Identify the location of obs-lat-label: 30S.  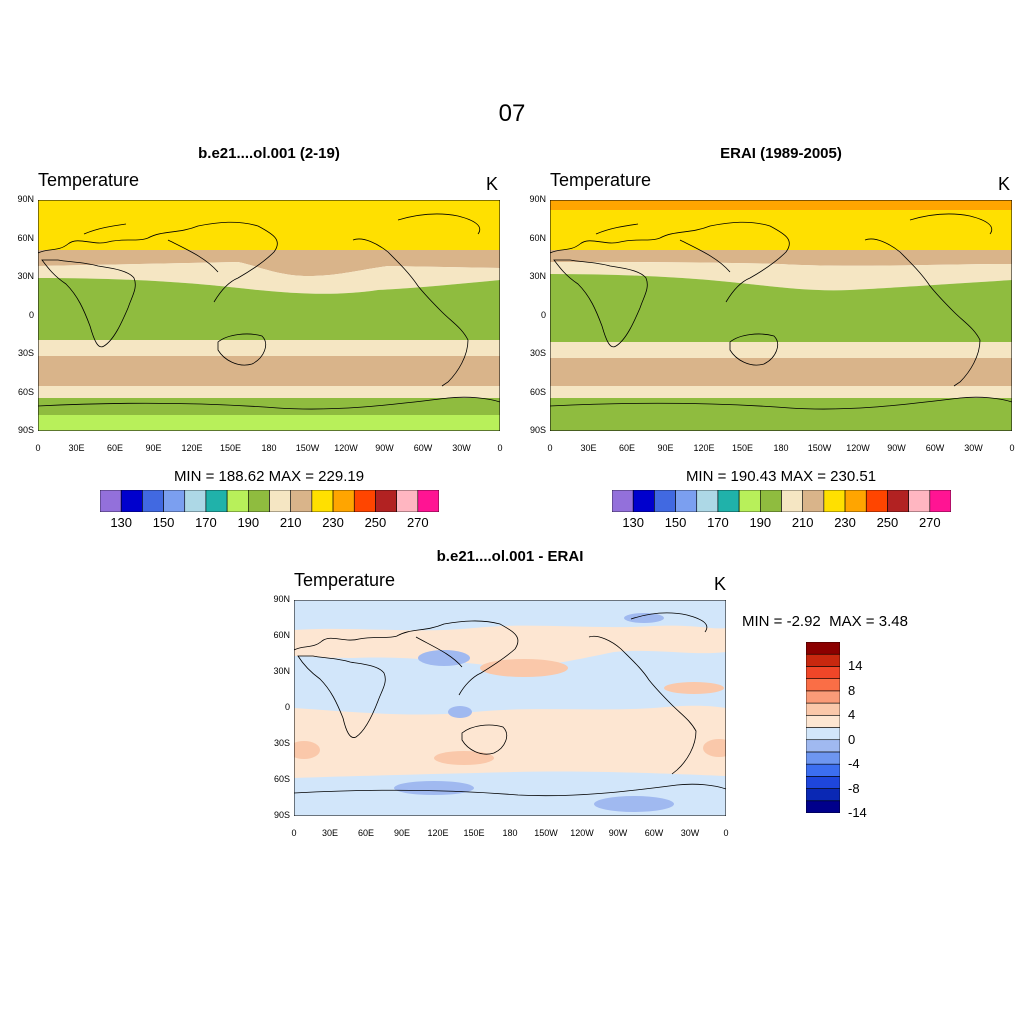
(537, 353).